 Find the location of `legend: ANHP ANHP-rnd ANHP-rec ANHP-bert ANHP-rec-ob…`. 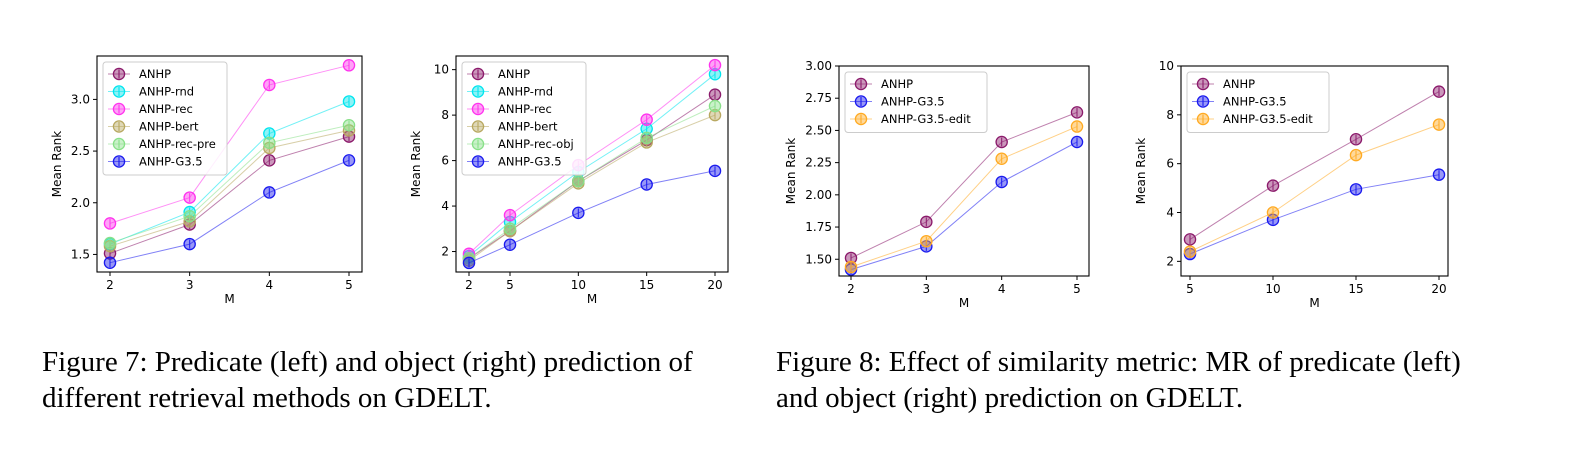

legend: ANHP ANHP-rnd ANHP-rec ANHP-bert ANHP-rec-ob… is located at coordinates (524, 118).